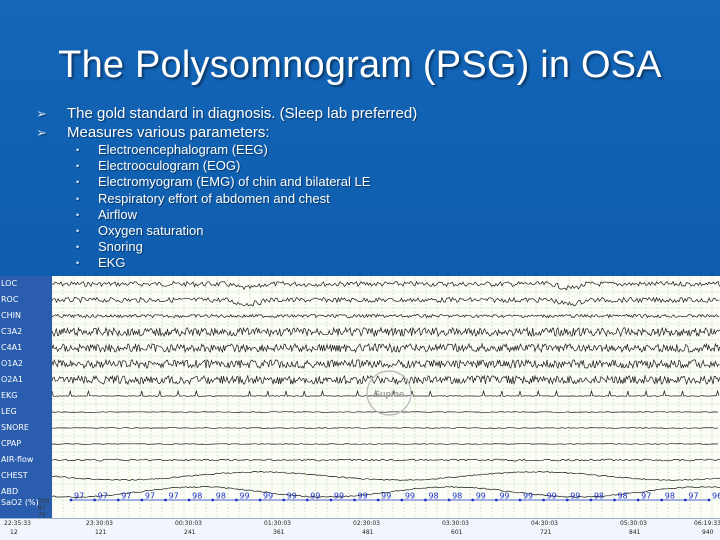 The image size is (720, 540). What do you see at coordinates (20, 502) in the screenshot?
I see `sao2-channel-label: SaO2 (%)` at bounding box center [20, 502].